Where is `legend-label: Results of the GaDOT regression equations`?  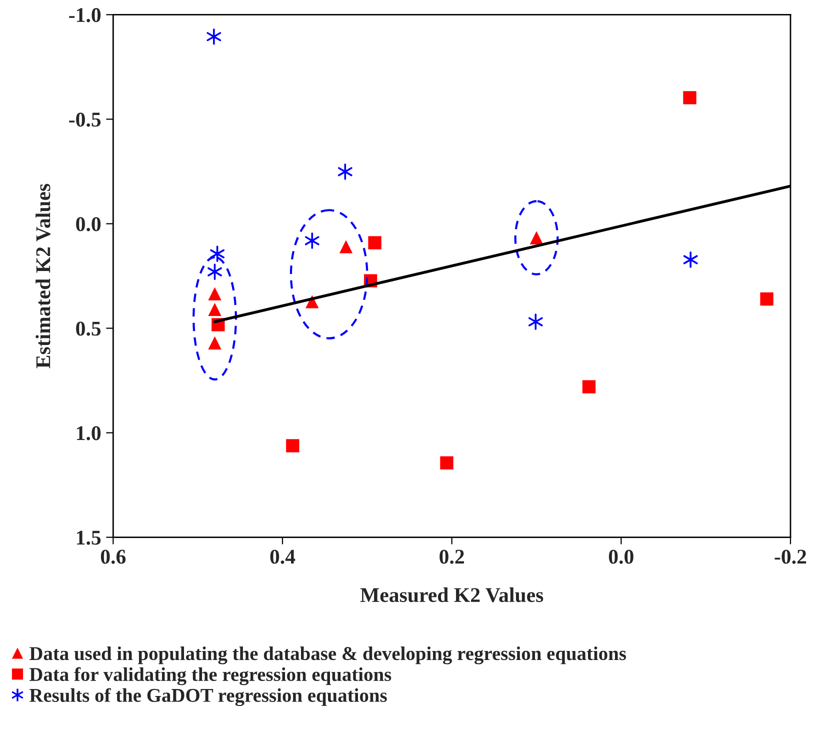
legend-label: Results of the GaDOT regression equations is located at coordinates (208, 697).